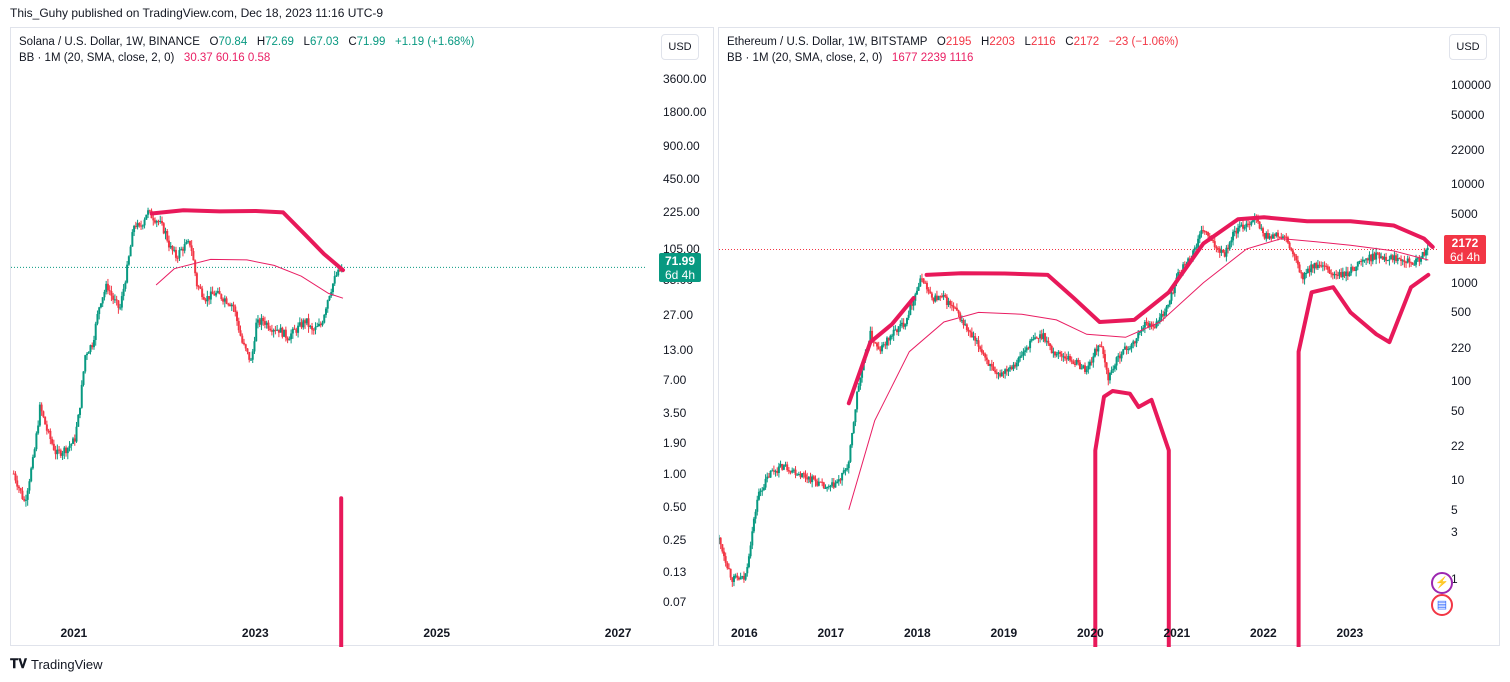  Describe the element at coordinates (1461, 347) in the screenshot. I see `y-tick-label: 220` at that location.